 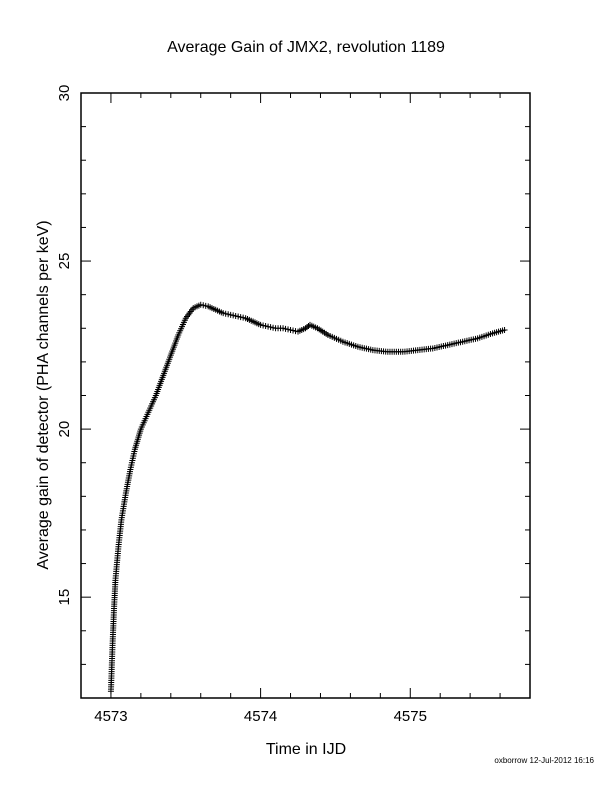 What do you see at coordinates (306, 749) in the screenshot?
I see `x-axis-label: Time in IJD` at bounding box center [306, 749].